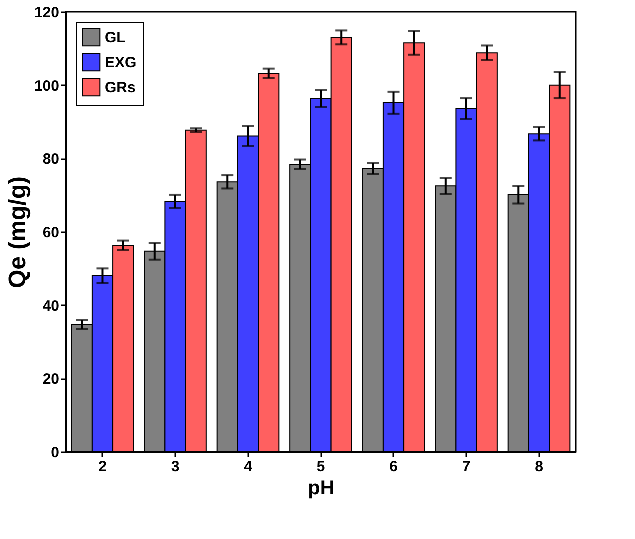 The image size is (635, 539). Describe the element at coordinates (51, 233) in the screenshot. I see `y-tick-label: 60` at that location.